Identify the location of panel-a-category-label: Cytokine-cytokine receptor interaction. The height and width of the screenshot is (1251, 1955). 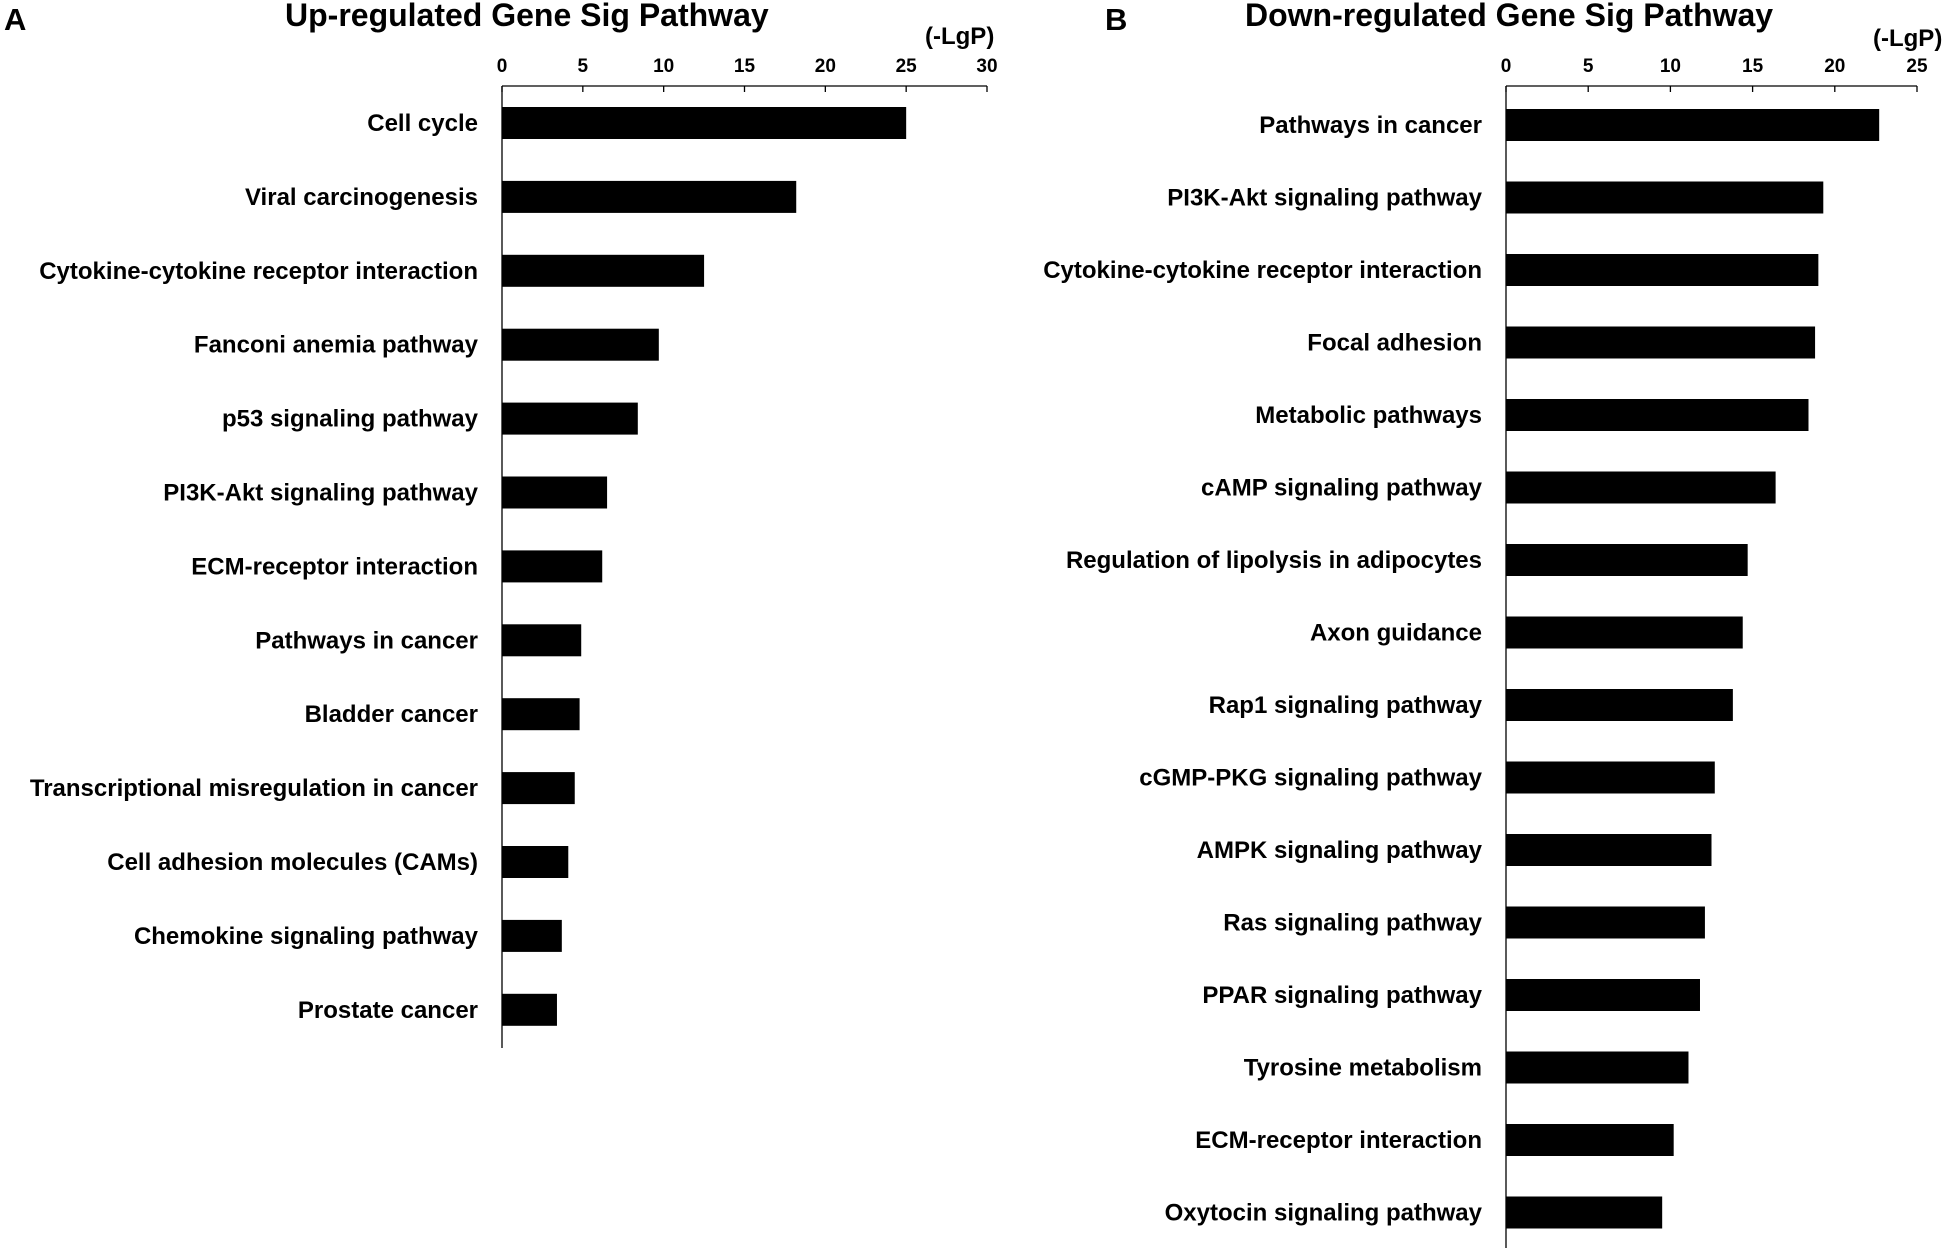
(258, 271).